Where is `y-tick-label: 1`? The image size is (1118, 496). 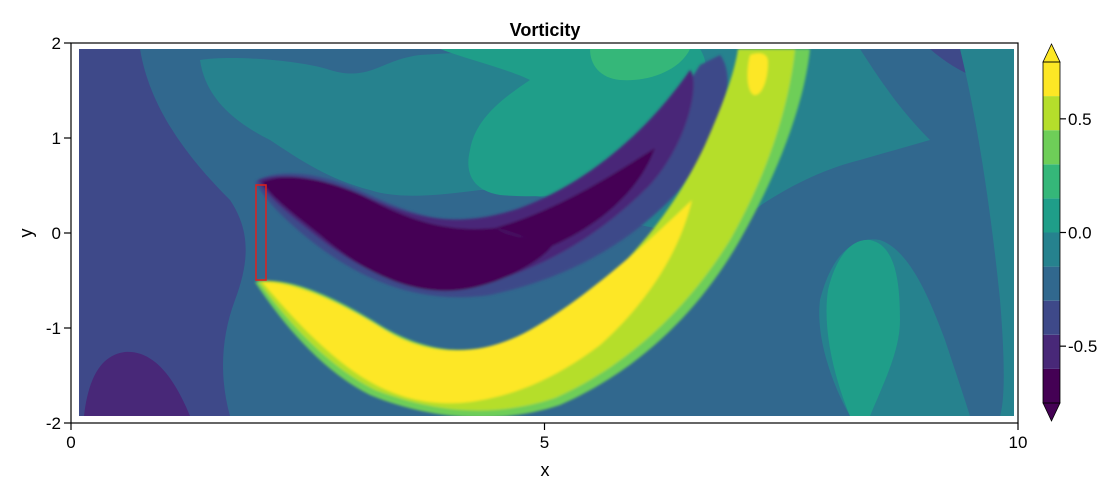
y-tick-label: 1 is located at coordinates (56, 138).